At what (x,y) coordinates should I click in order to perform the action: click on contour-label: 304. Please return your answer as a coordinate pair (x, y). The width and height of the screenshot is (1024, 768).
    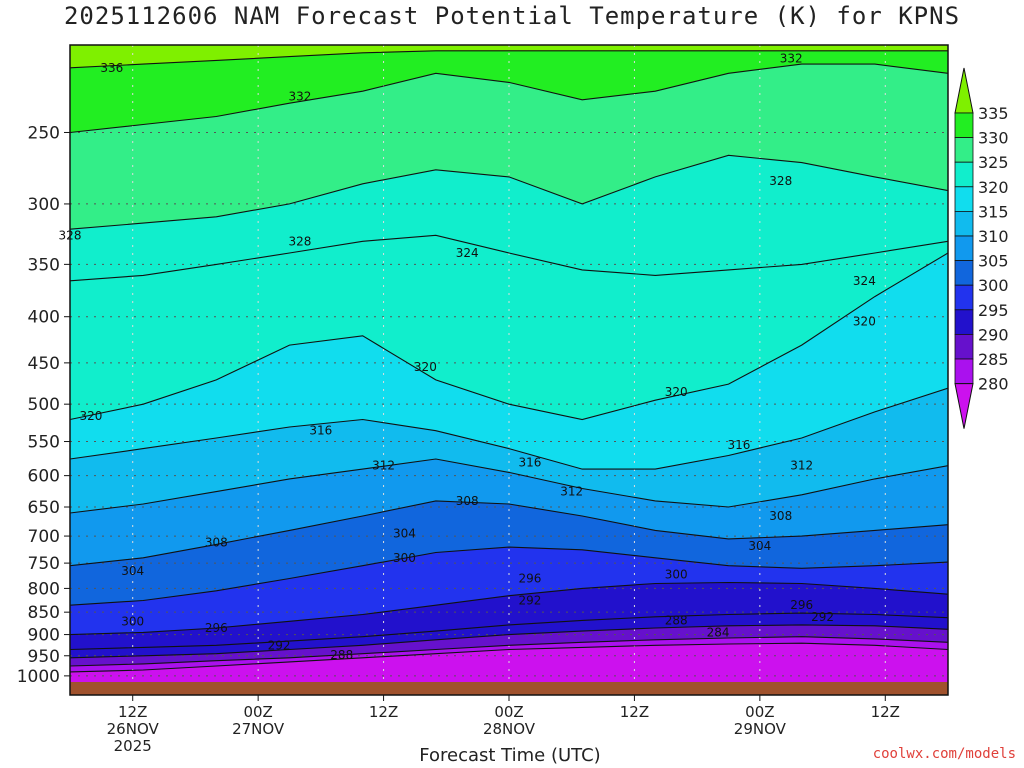
    Looking at the image, I should click on (404, 533).